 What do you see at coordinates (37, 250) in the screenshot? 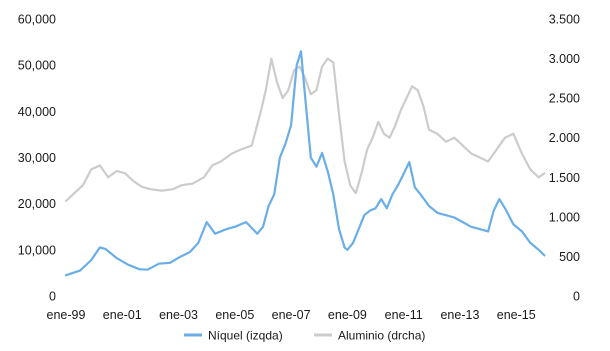
I see `y-left-tick-label: 10,000` at bounding box center [37, 250].